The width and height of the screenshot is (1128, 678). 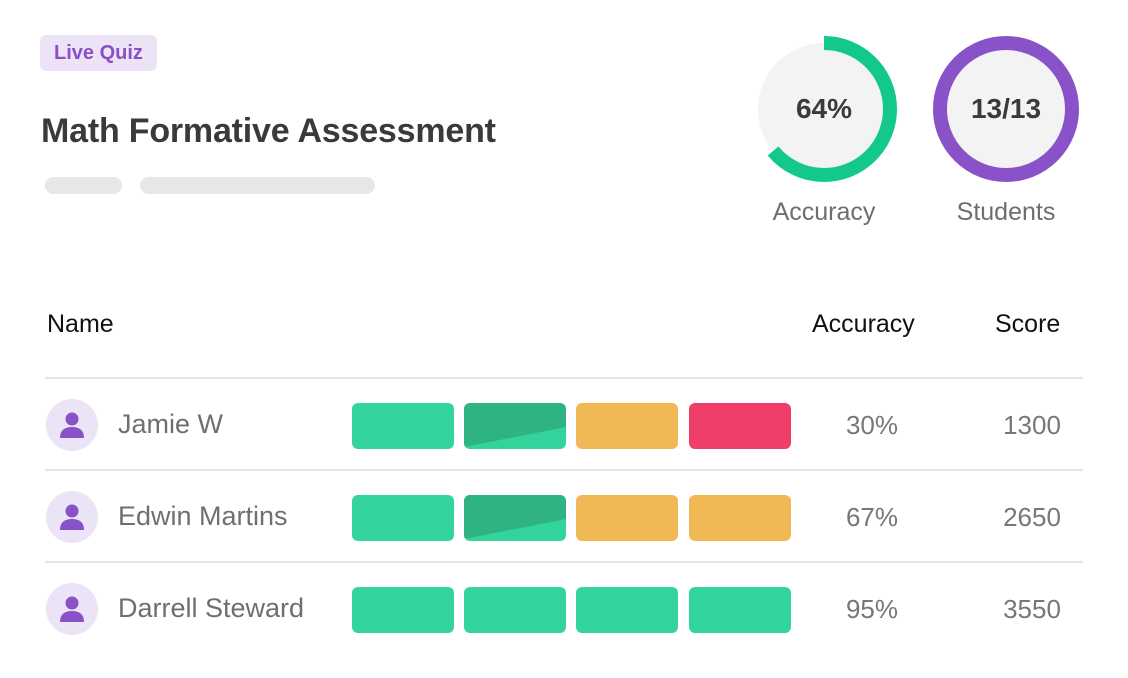 I want to click on students-value: 13/13, so click(x=1006, y=108).